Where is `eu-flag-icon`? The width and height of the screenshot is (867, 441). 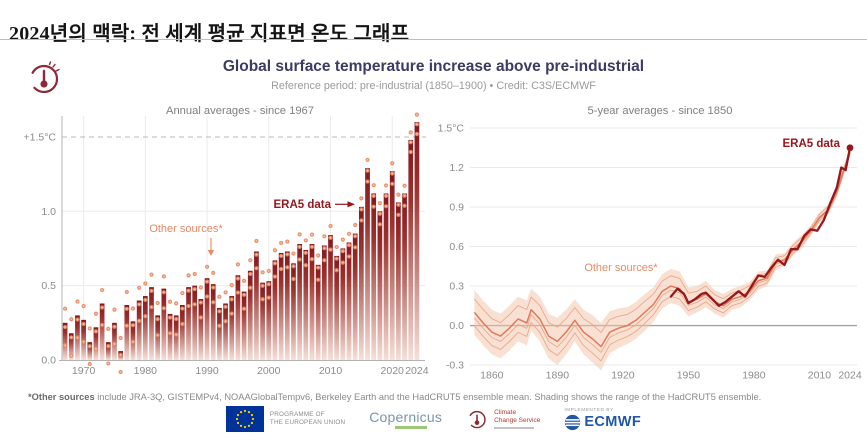 eu-flag-icon is located at coordinates (244, 419).